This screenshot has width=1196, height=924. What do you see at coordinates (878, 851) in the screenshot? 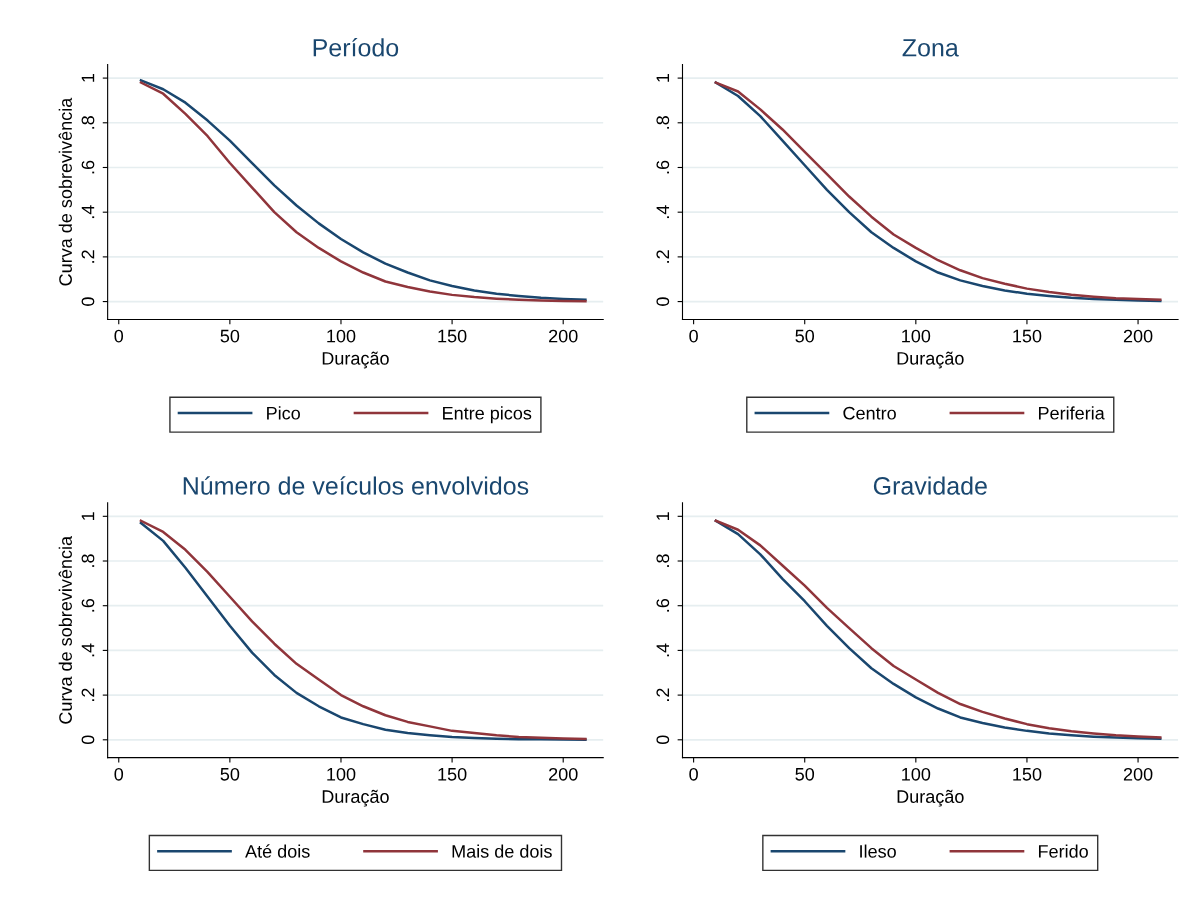
I see `legend-label: Ileso` at bounding box center [878, 851].